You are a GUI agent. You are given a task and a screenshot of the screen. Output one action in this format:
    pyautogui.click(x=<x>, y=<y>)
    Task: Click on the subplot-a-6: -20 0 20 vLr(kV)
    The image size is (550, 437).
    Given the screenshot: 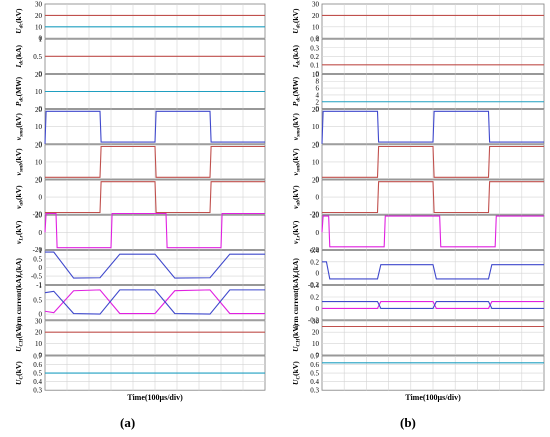 What is the action you would take?
    pyautogui.click(x=140, y=233)
    